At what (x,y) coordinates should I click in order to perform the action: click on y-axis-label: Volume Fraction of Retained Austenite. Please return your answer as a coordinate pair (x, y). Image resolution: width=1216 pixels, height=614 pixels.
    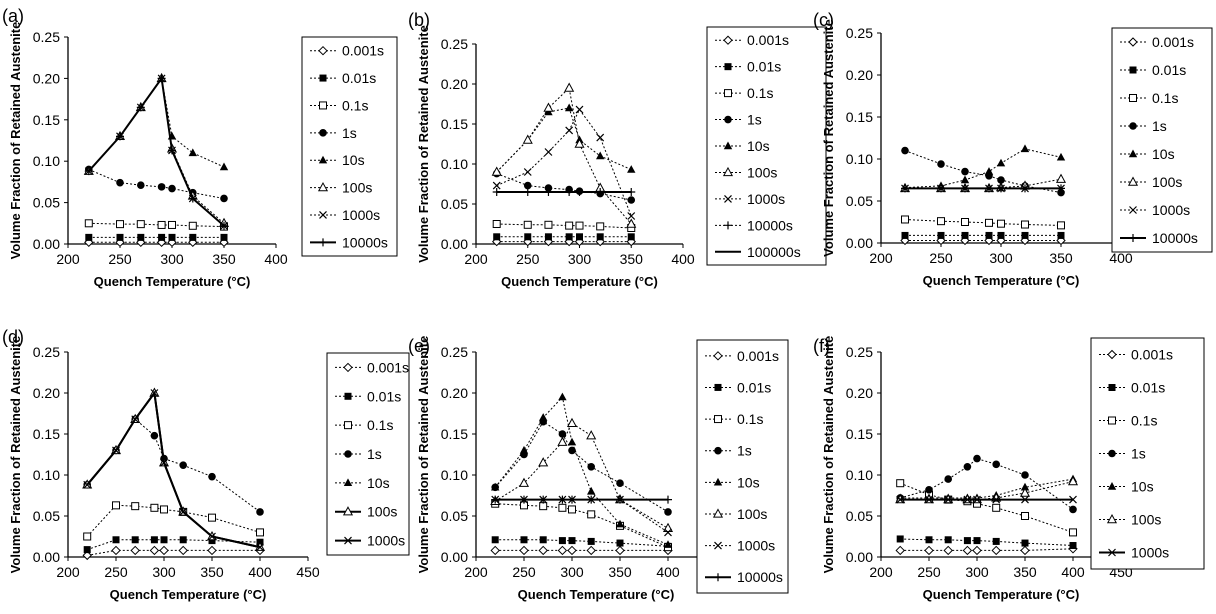
    Looking at the image, I should click on (423, 144).